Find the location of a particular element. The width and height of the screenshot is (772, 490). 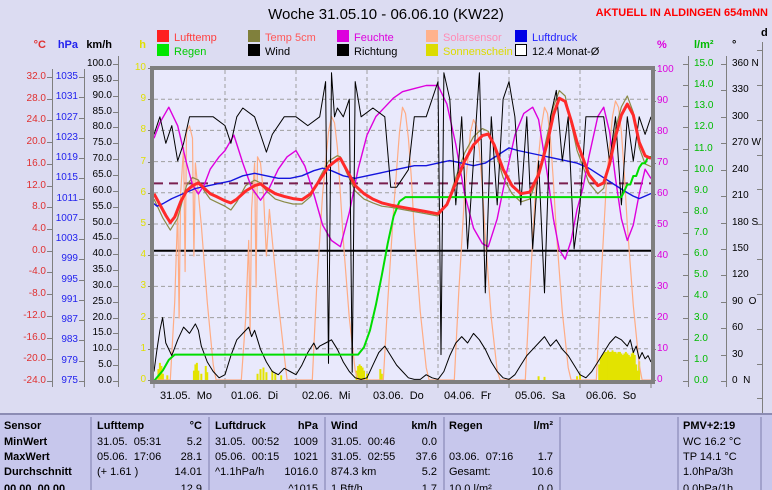

rain-axis-tick-label: 5.0 is located at coordinates (701, 274).